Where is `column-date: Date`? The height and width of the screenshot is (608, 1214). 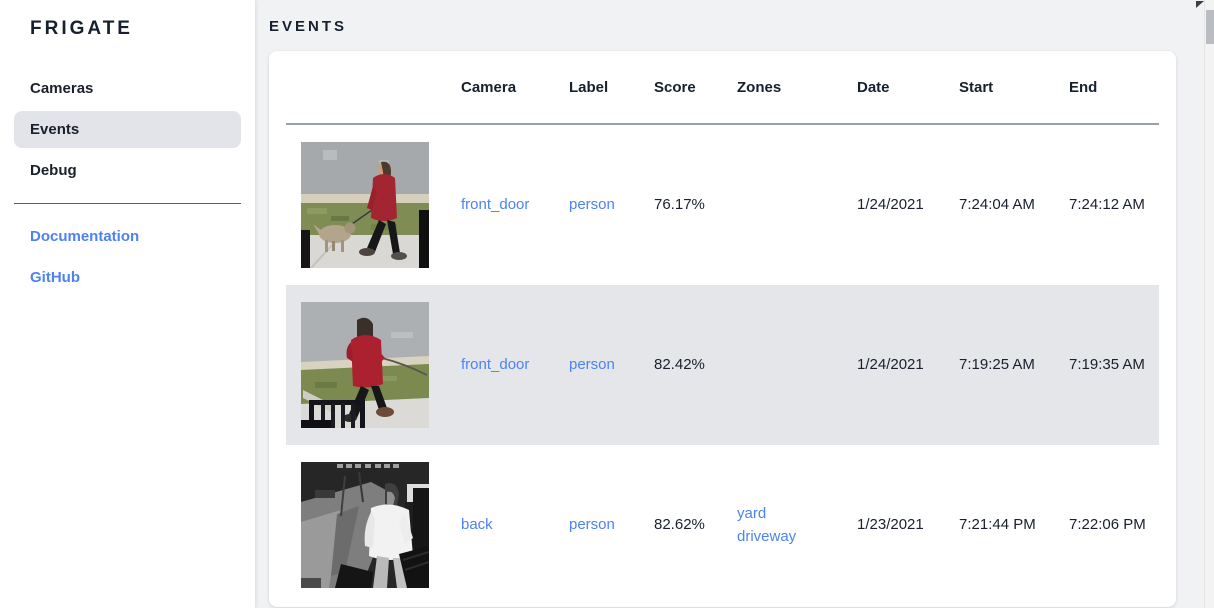
column-date: Date is located at coordinates (873, 87).